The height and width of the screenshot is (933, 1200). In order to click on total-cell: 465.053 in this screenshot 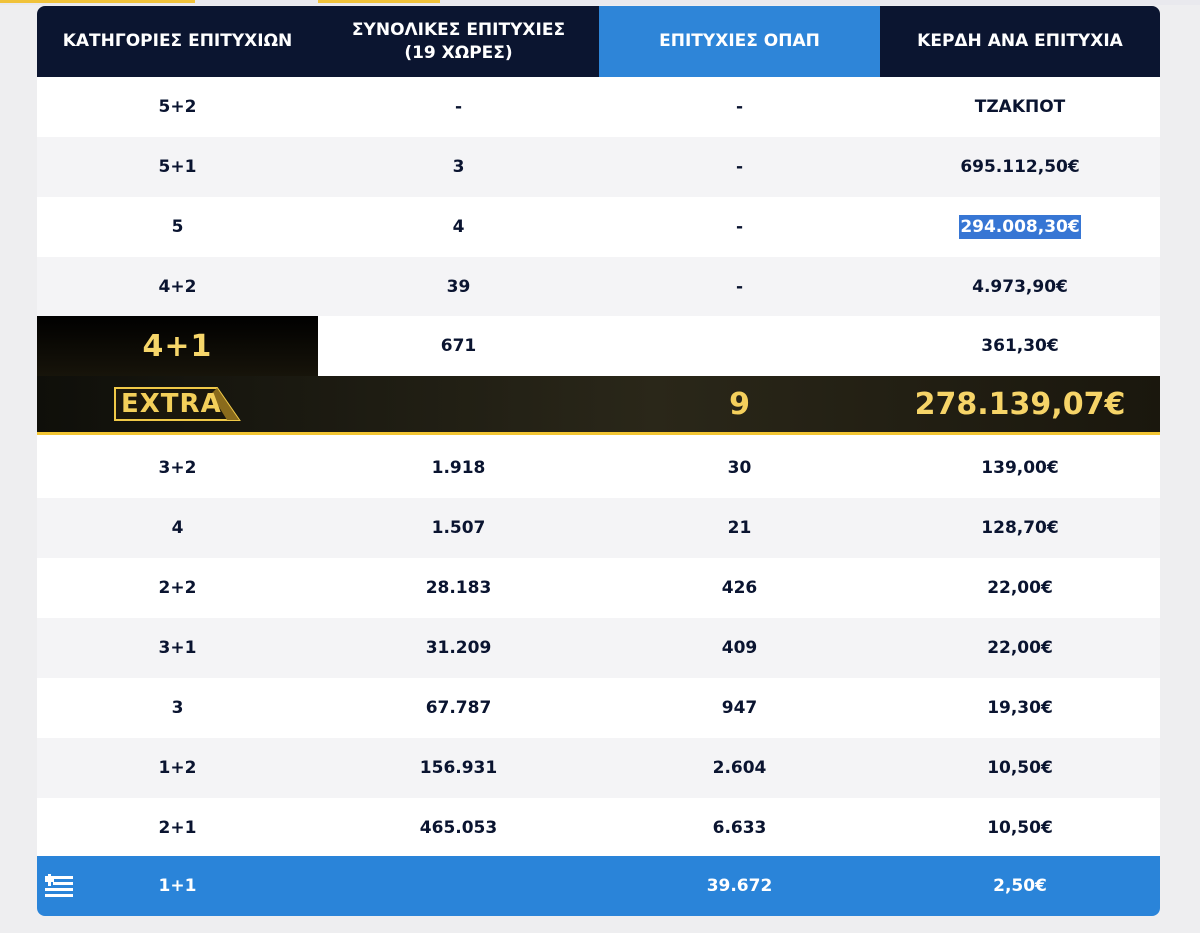, I will do `click(458, 828)`.